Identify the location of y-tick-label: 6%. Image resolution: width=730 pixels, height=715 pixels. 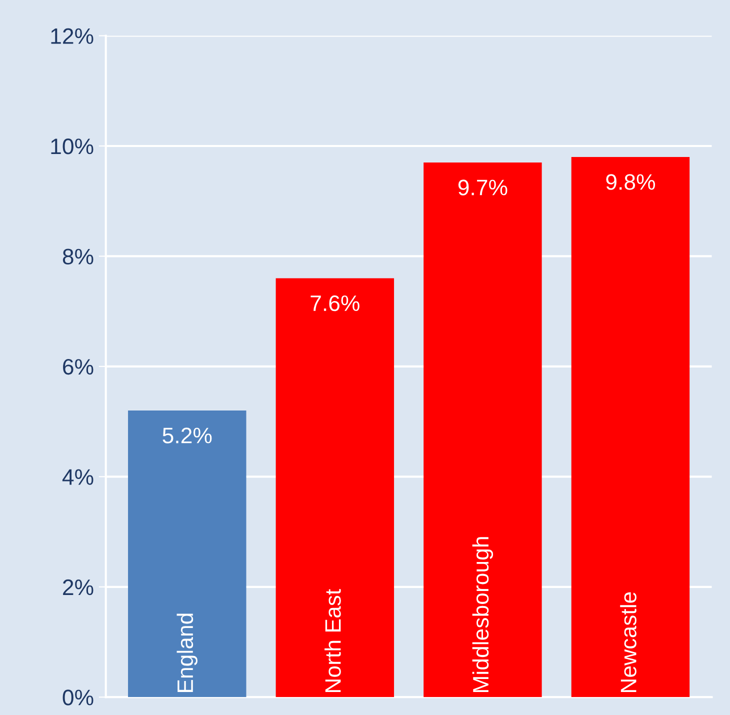
(78, 366).